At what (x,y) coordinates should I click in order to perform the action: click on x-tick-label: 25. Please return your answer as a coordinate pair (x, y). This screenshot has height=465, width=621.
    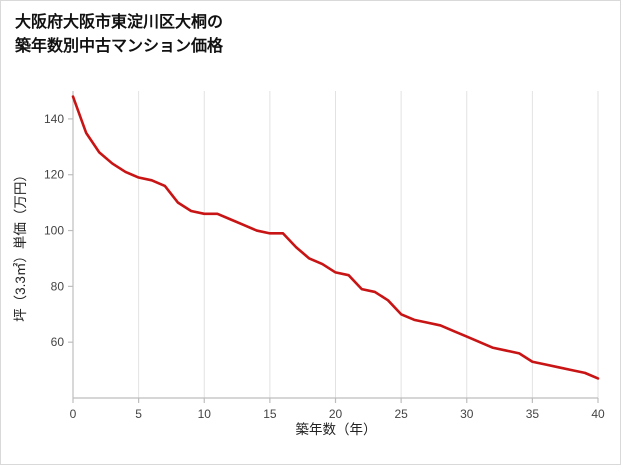
    Looking at the image, I should click on (401, 414).